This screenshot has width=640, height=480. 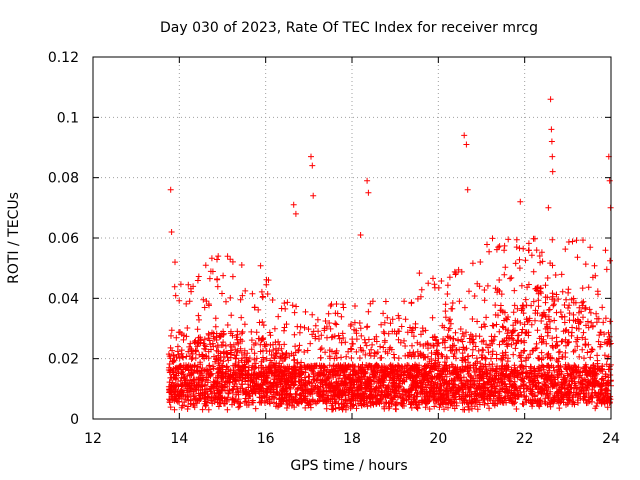 I want to click on x-tick-label: 14, so click(x=179, y=439).